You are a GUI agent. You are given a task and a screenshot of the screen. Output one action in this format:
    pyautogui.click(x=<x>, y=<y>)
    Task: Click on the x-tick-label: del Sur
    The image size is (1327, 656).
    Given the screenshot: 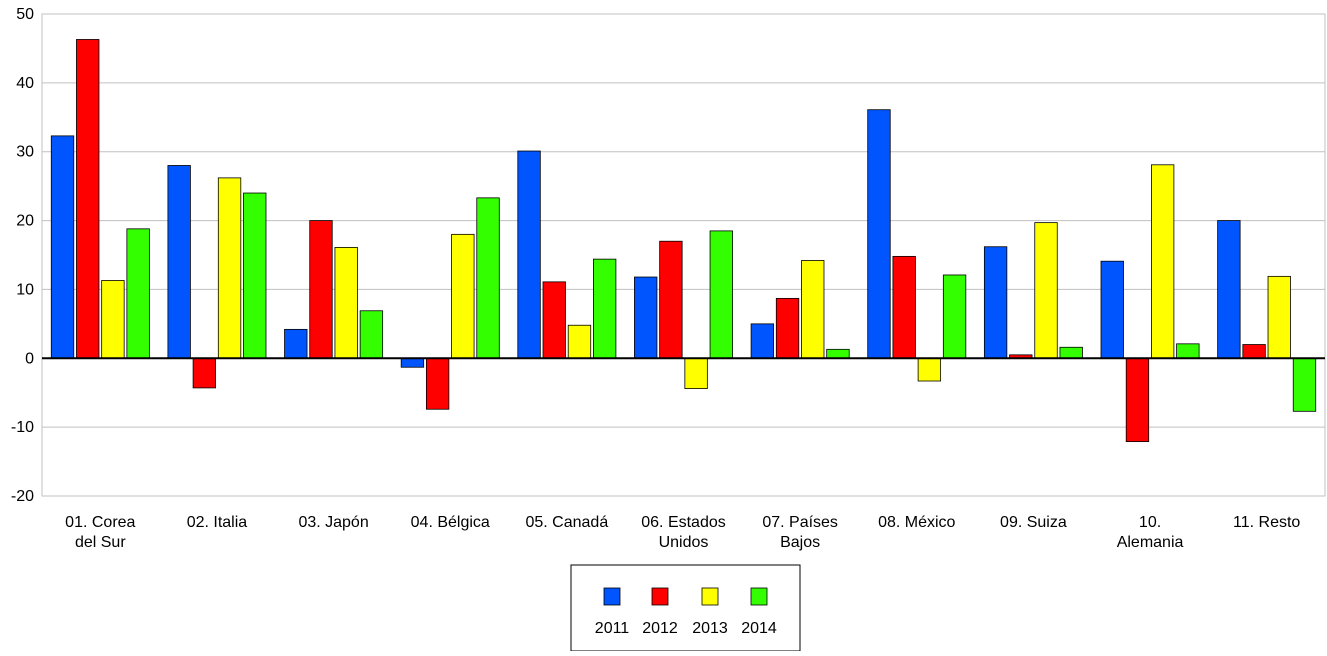 What is the action you would take?
    pyautogui.click(x=100, y=542)
    